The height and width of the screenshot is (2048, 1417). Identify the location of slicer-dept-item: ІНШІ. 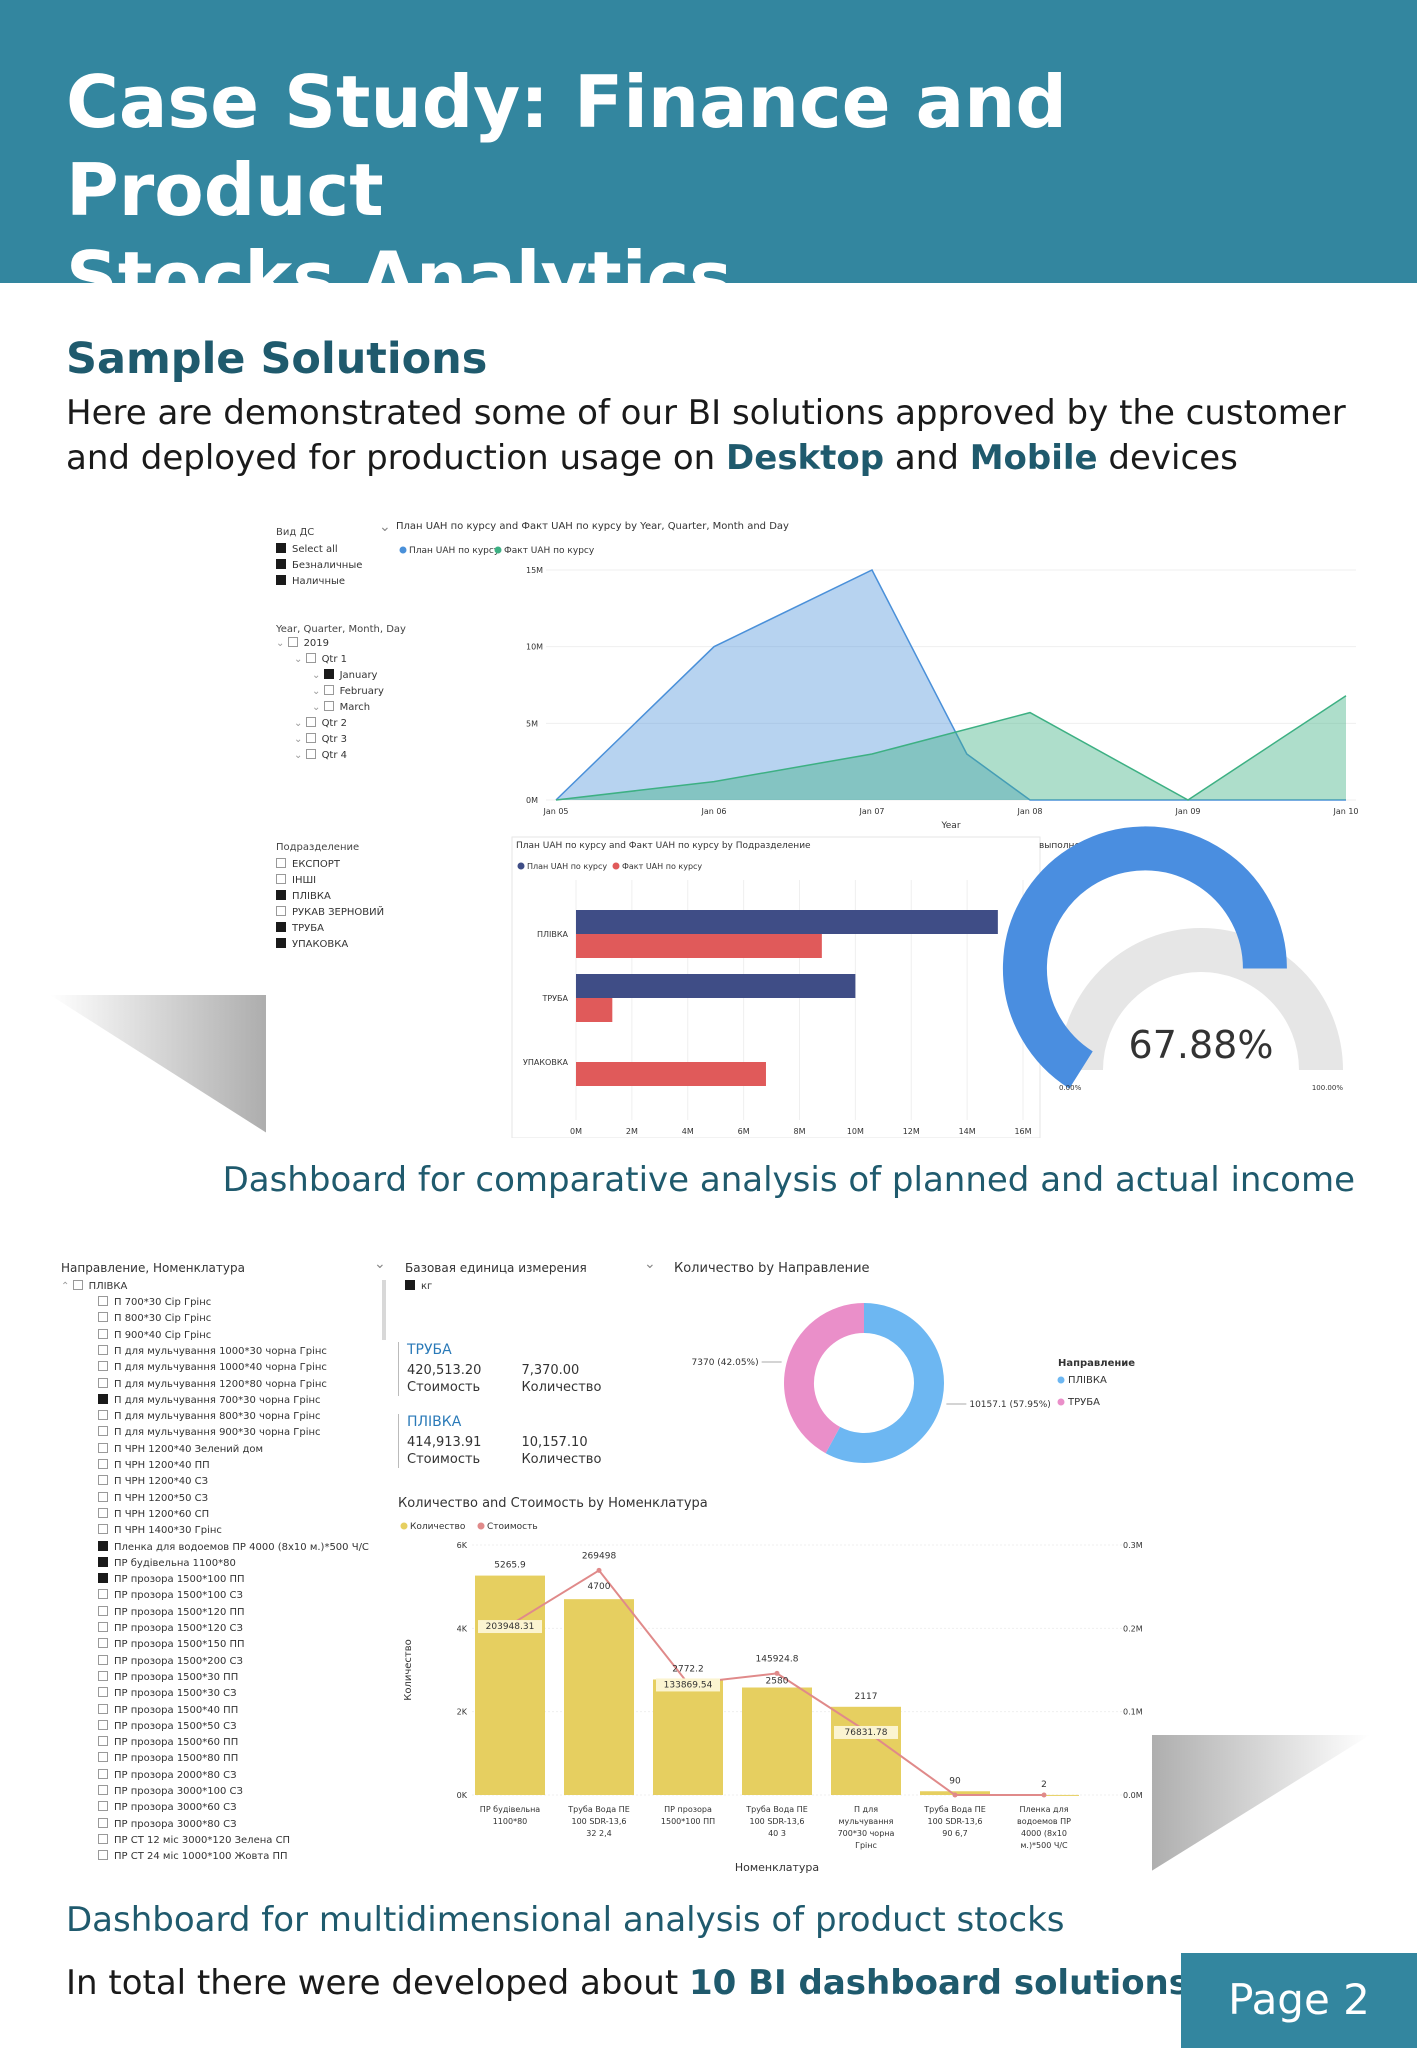
(296, 880).